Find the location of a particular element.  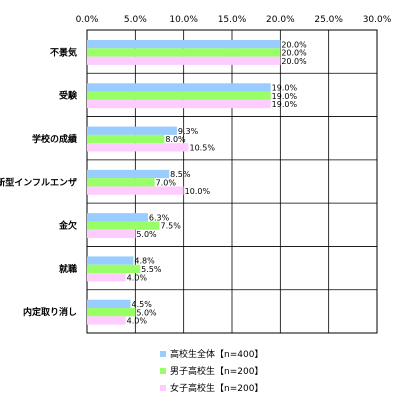

x-tick-label: 0.0% is located at coordinates (87, 20).